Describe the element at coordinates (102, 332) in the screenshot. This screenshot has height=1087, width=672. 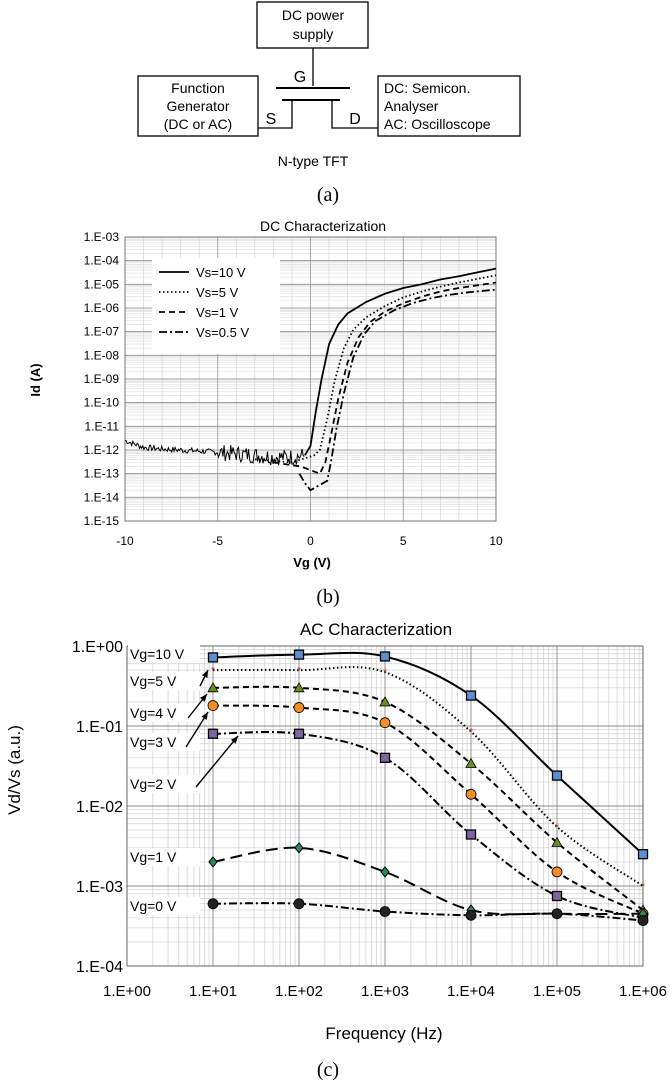
I see `dc-y-tick-label: 1.E-07` at that location.